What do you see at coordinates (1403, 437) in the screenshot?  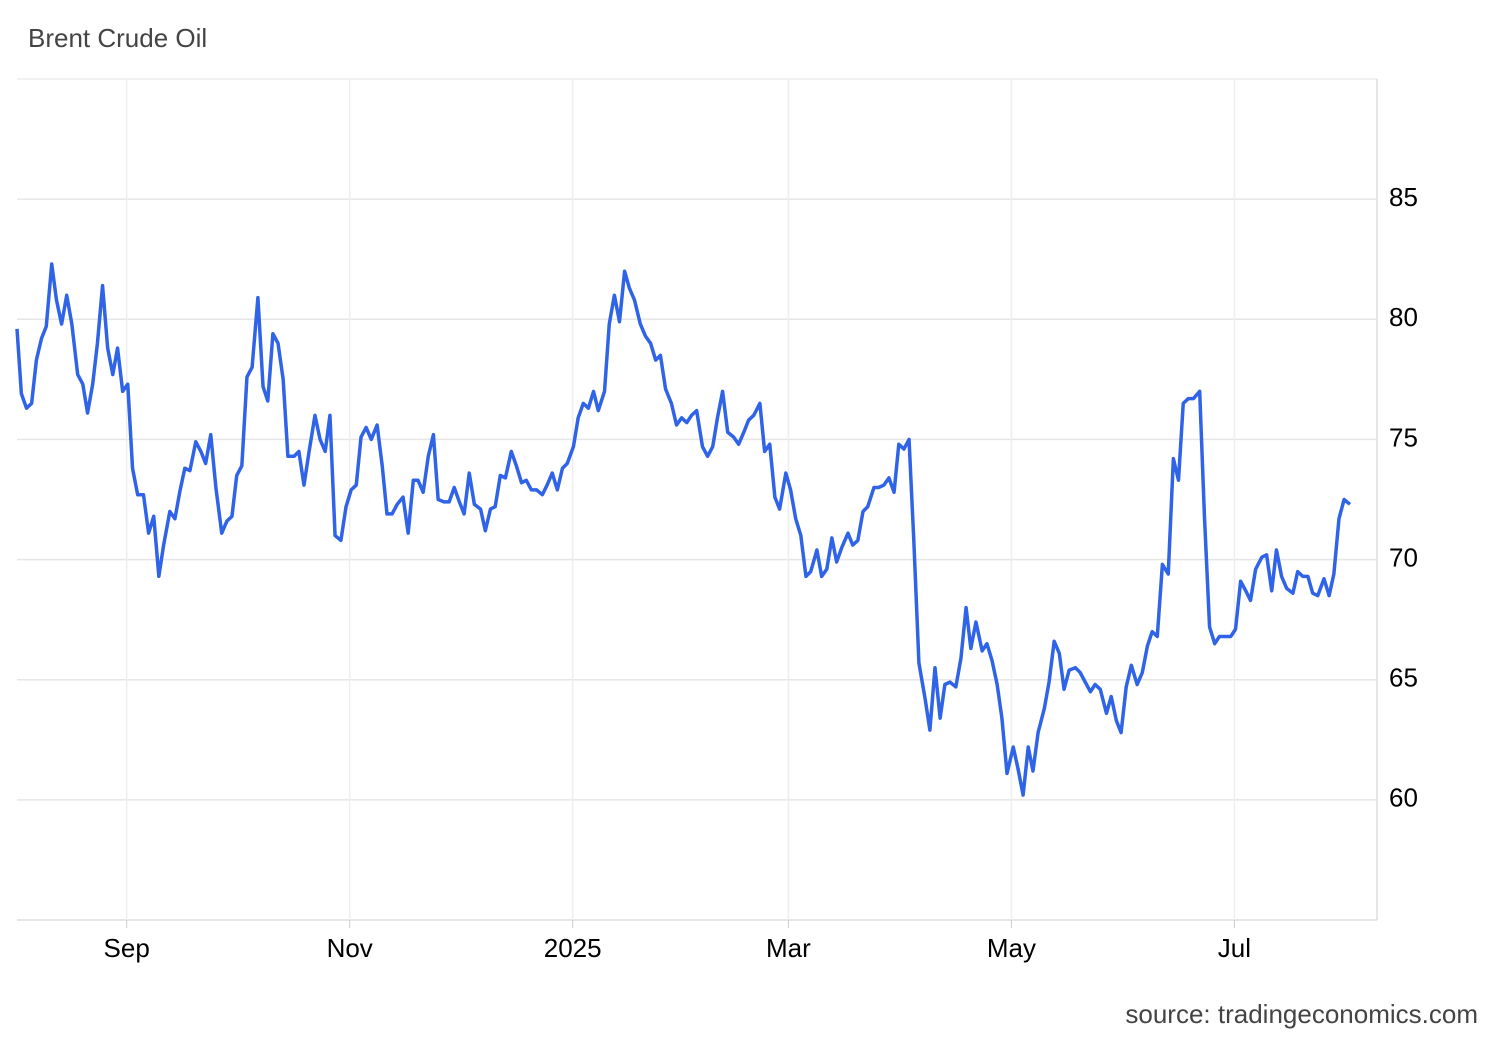 I see `y-tick-label: 75` at bounding box center [1403, 437].